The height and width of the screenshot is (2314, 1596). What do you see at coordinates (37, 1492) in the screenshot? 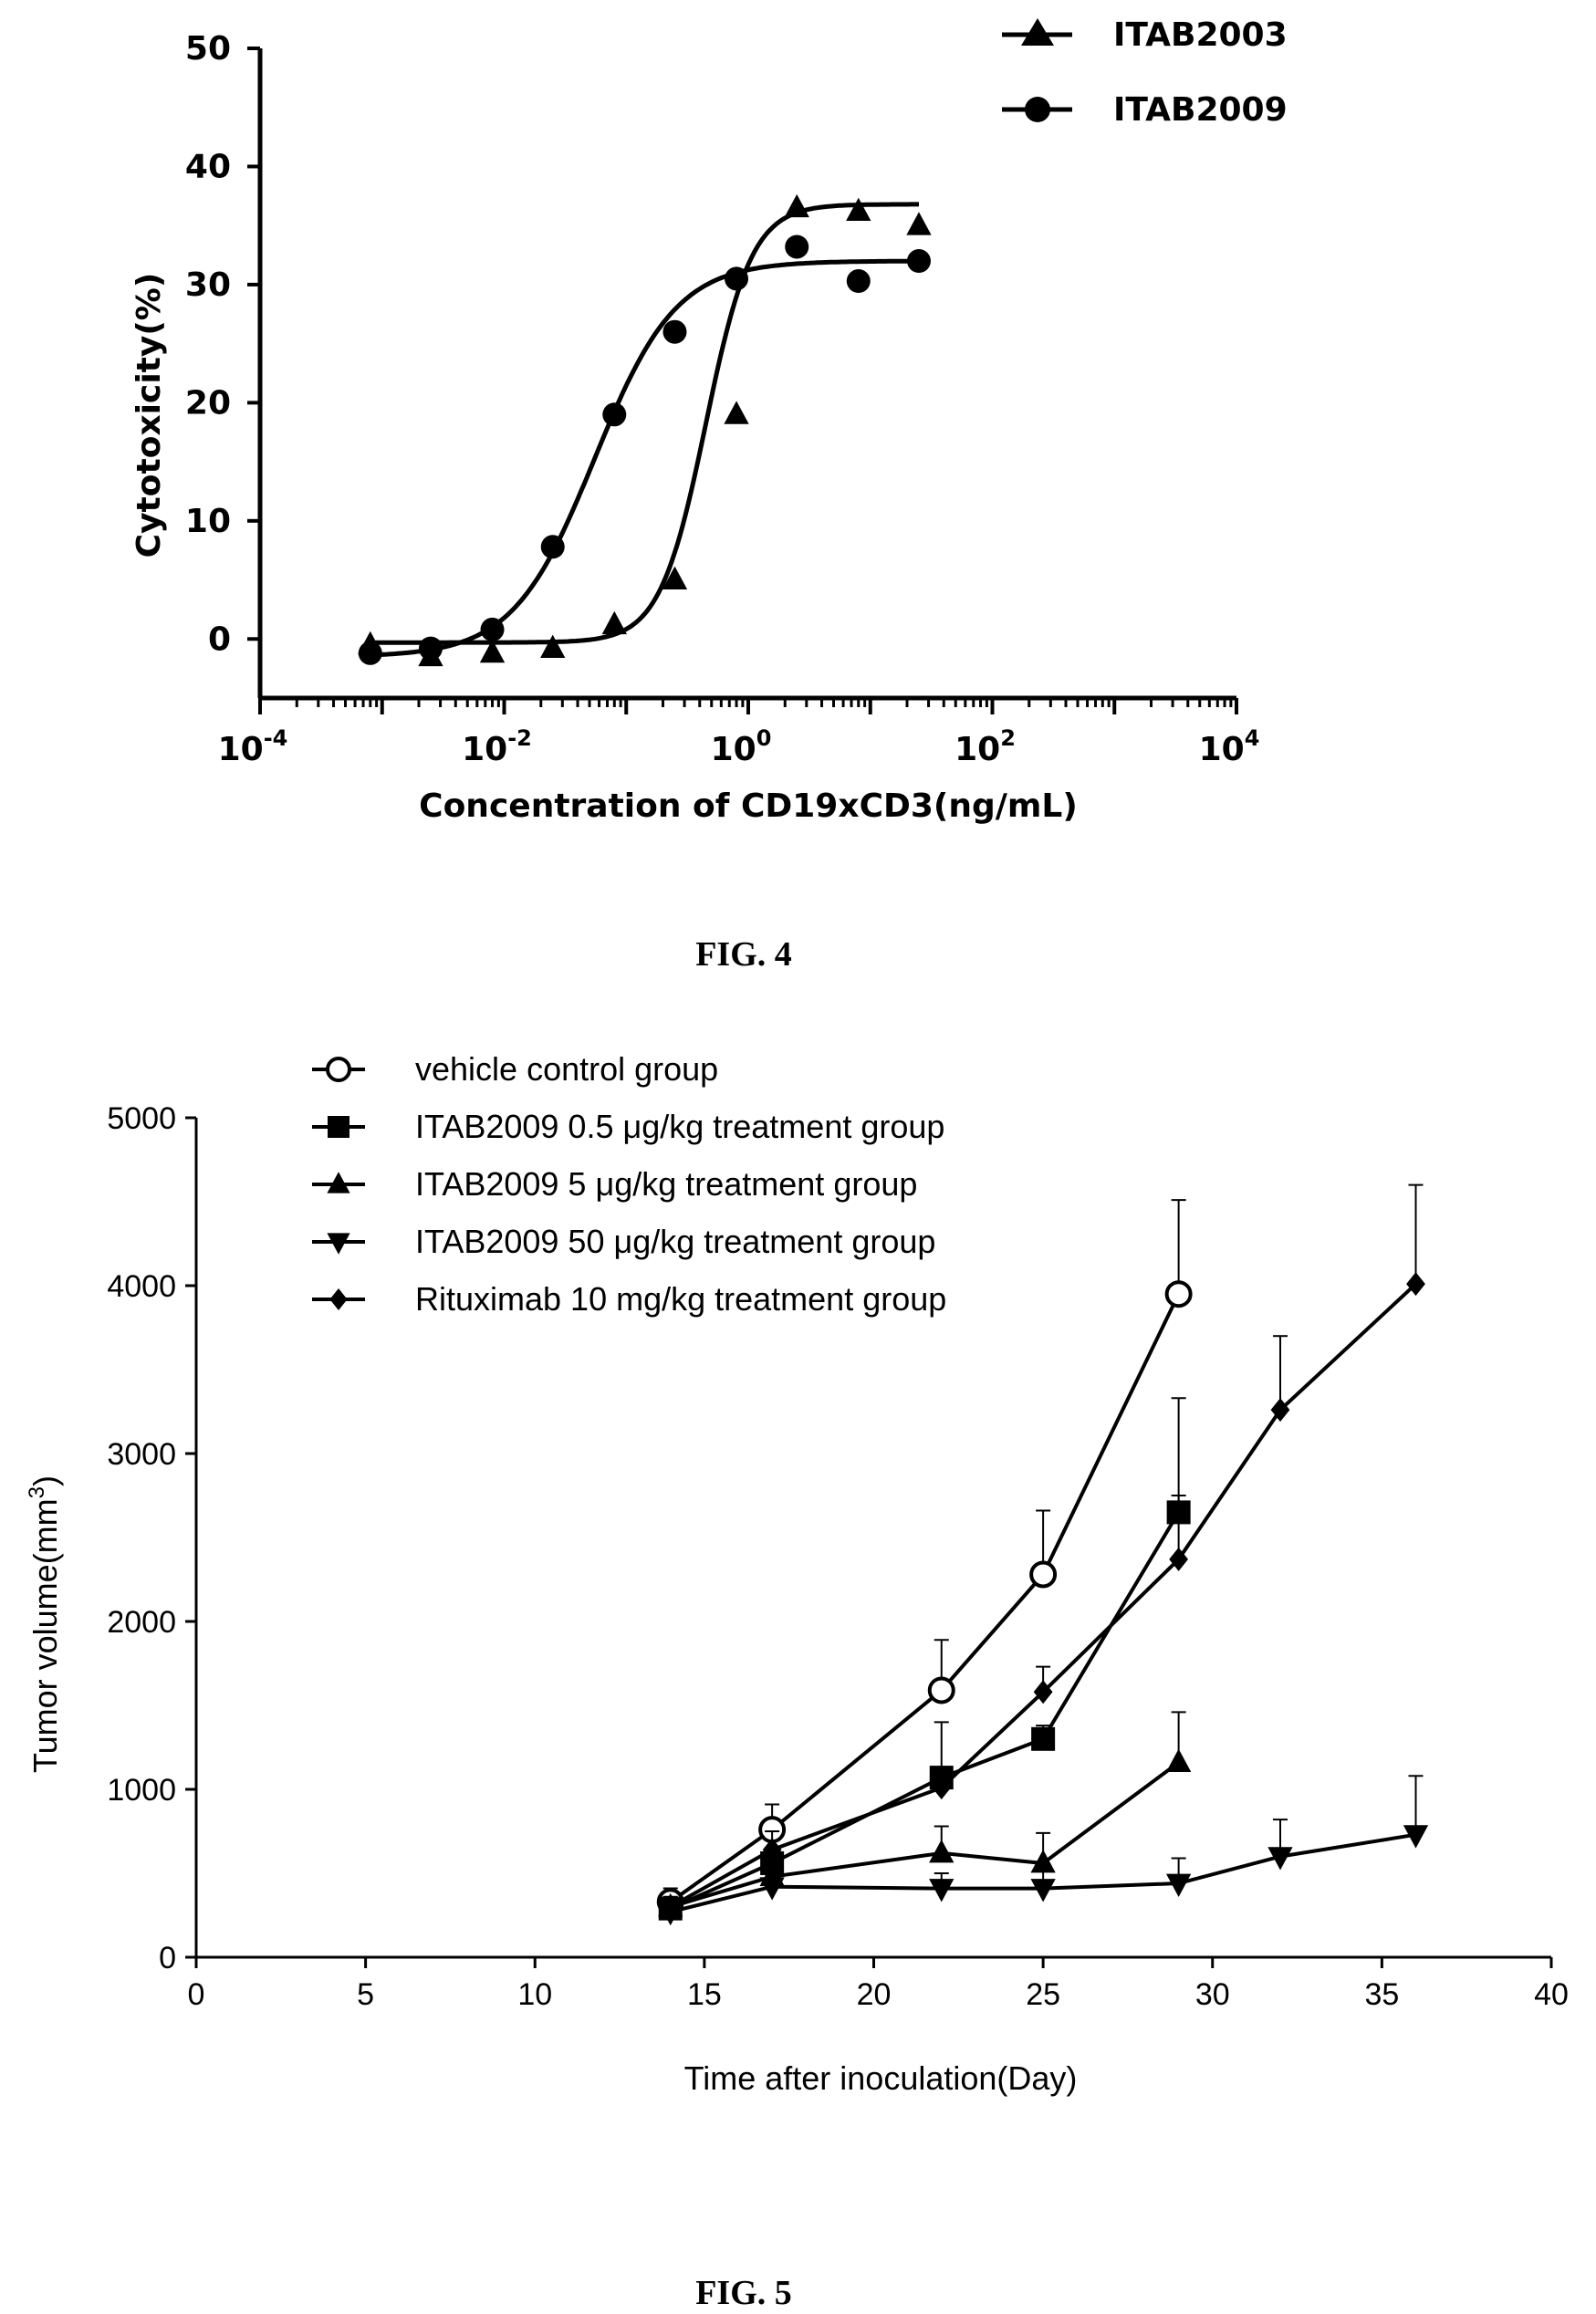
I see `figure5-y-axis-label-superscript: 3` at bounding box center [37, 1492].